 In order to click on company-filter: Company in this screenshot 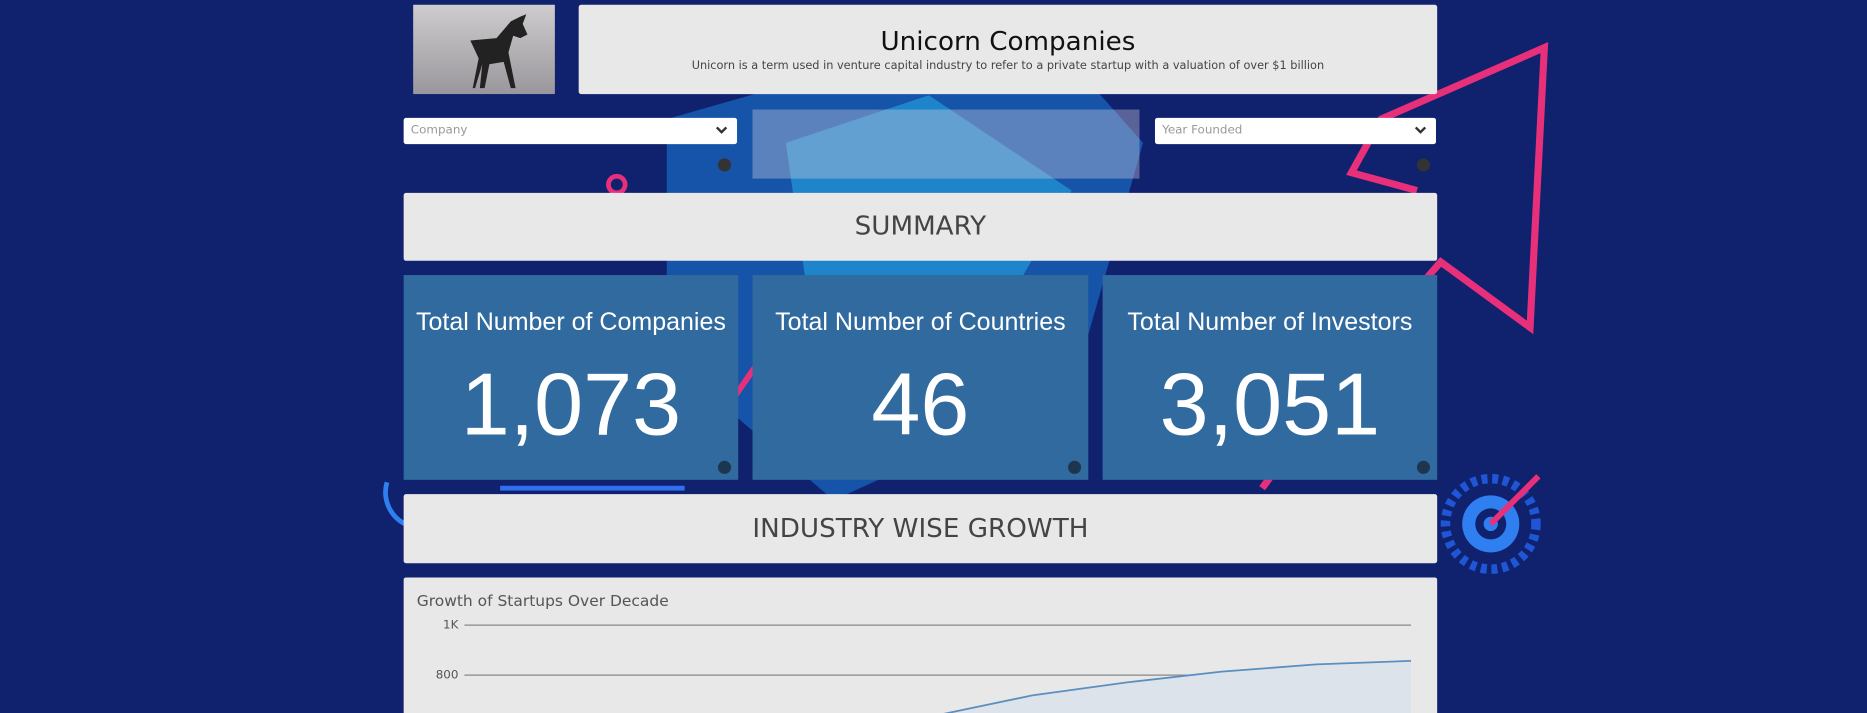, I will do `click(570, 131)`.